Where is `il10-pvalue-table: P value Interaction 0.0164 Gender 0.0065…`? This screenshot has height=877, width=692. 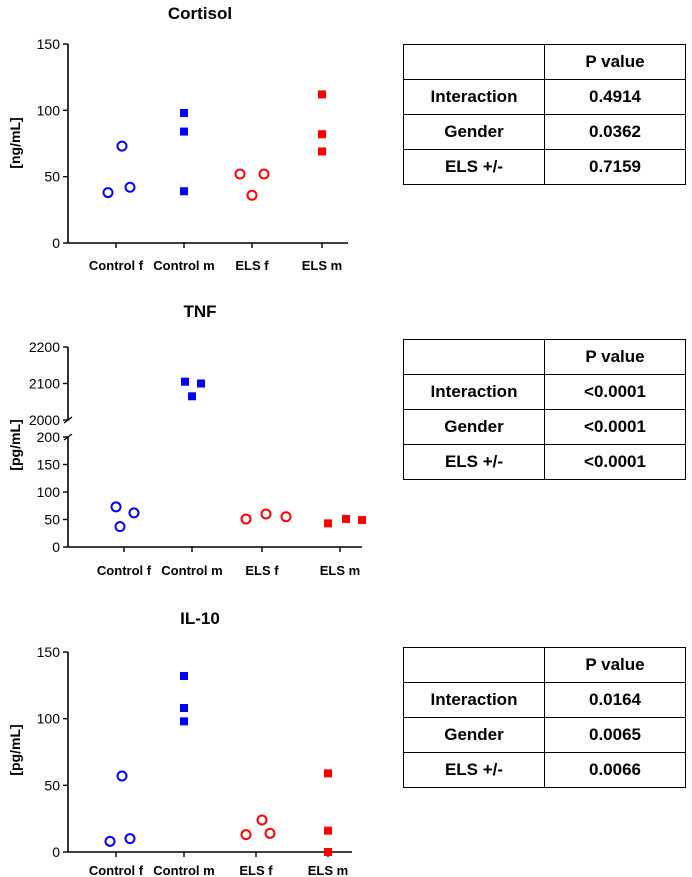 il10-pvalue-table: P value Interaction 0.0164 Gender 0.0065… is located at coordinates (544, 717).